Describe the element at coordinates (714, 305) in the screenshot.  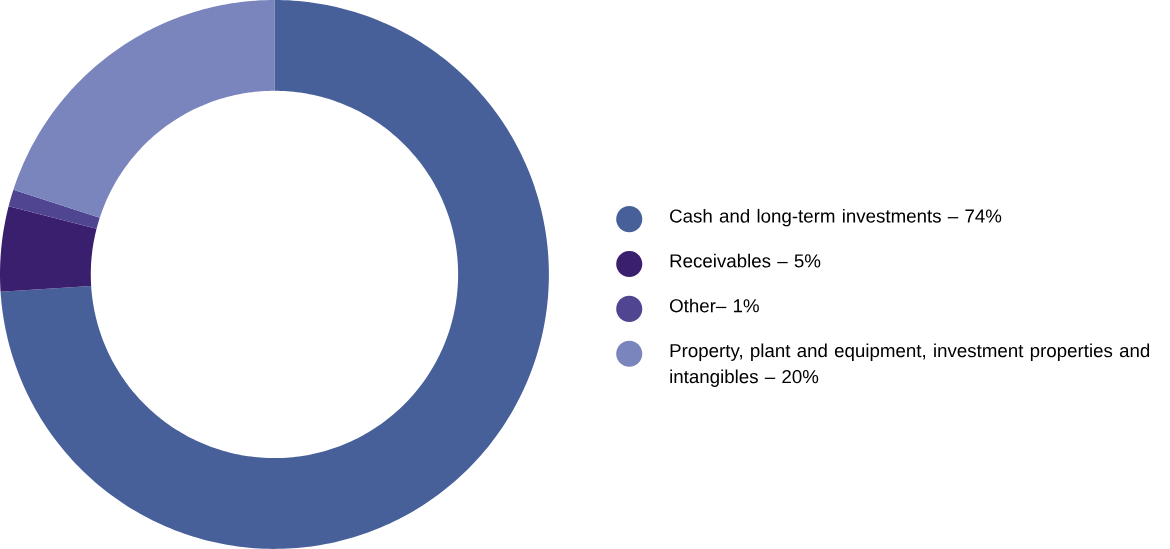
I see `legend-label: Other– 1%` at that location.